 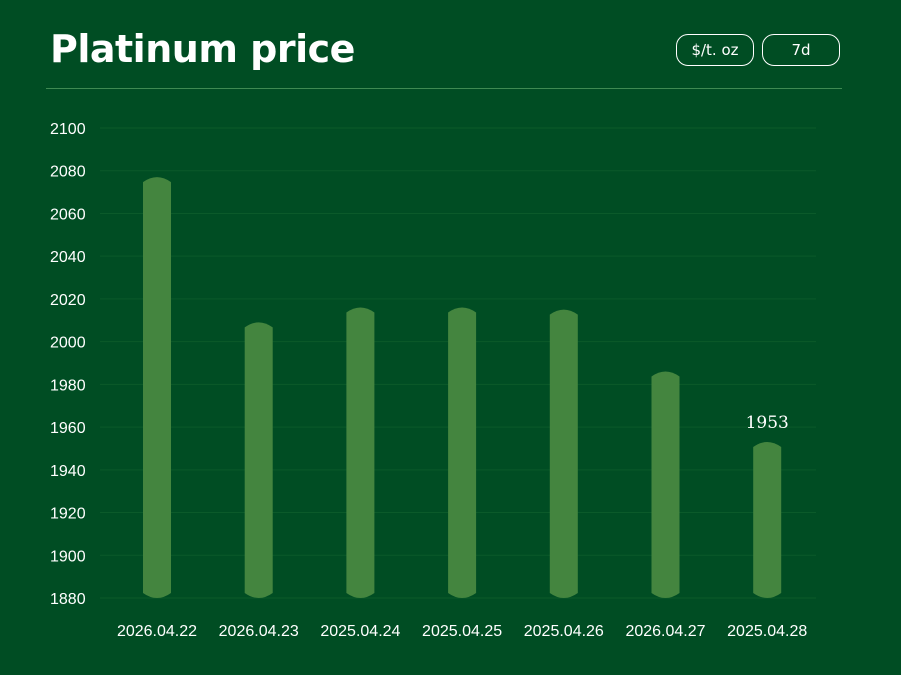 What do you see at coordinates (462, 452) in the screenshot?
I see `bar-2025.04.25` at bounding box center [462, 452].